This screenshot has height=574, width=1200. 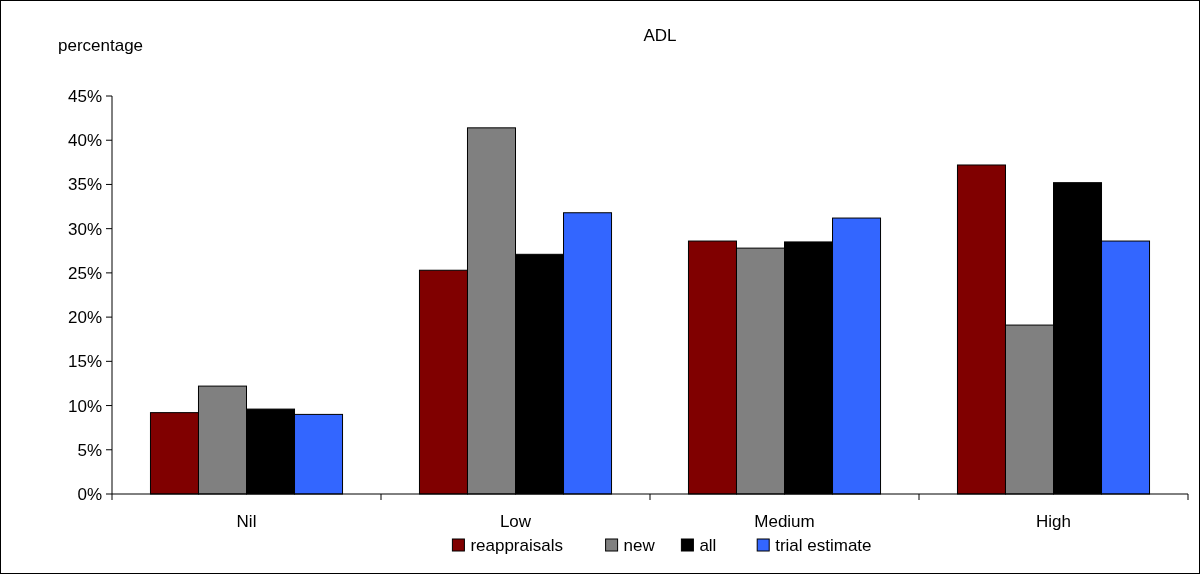 What do you see at coordinates (1053, 521) in the screenshot?
I see `x-tick-label: High` at bounding box center [1053, 521].